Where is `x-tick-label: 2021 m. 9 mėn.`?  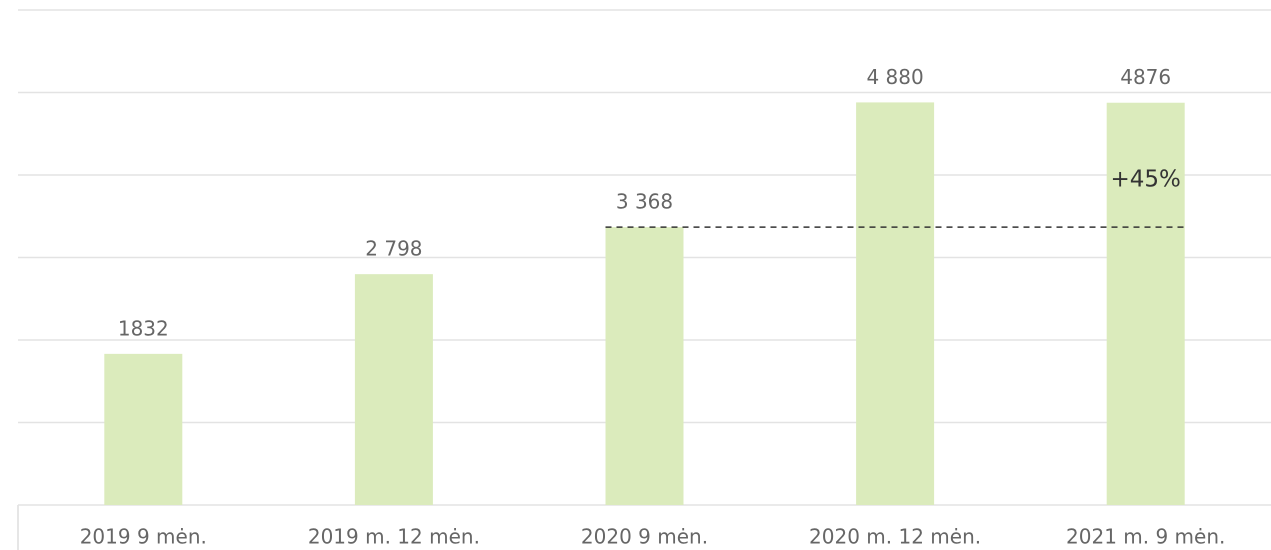 x-tick-label: 2021 m. 9 mėn. is located at coordinates (1145, 537).